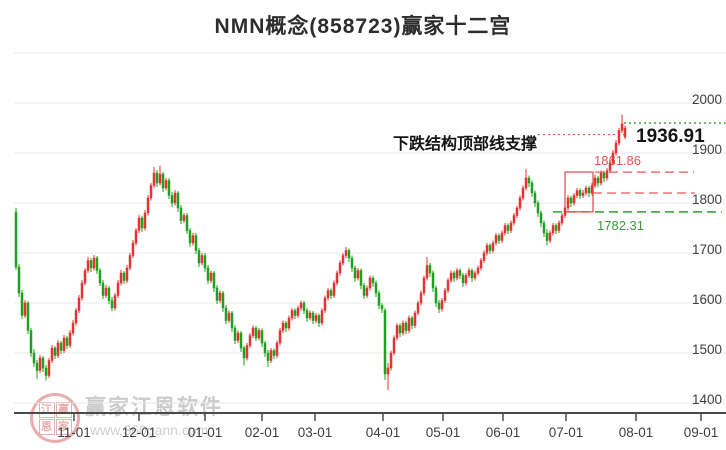 The width and height of the screenshot is (726, 450). What do you see at coordinates (63, 409) in the screenshot?
I see `seal-char: 赢` at bounding box center [63, 409].